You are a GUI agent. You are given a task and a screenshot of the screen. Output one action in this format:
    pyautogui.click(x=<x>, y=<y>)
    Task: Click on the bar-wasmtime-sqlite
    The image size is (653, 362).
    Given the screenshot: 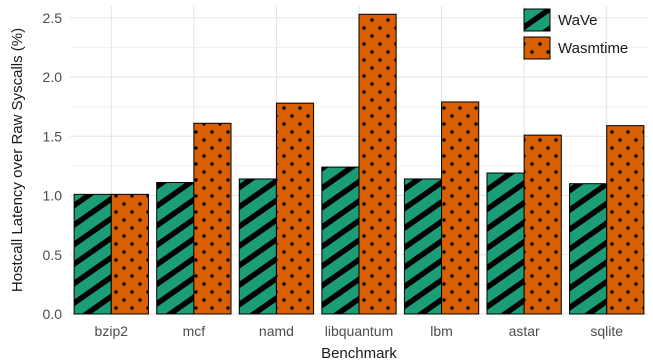 What is the action you would take?
    pyautogui.click(x=625, y=220)
    